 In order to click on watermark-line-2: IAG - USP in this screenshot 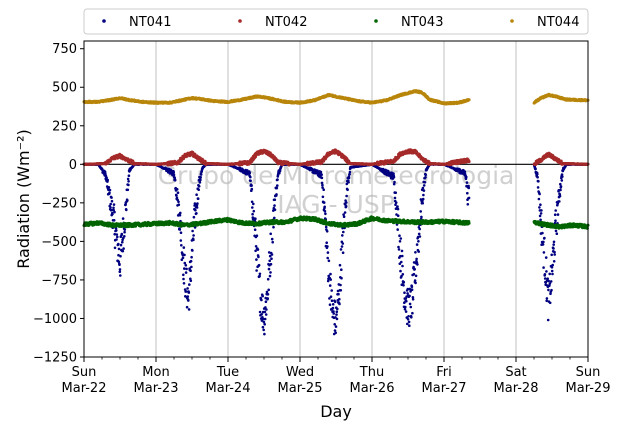, I will do `click(336, 204)`.